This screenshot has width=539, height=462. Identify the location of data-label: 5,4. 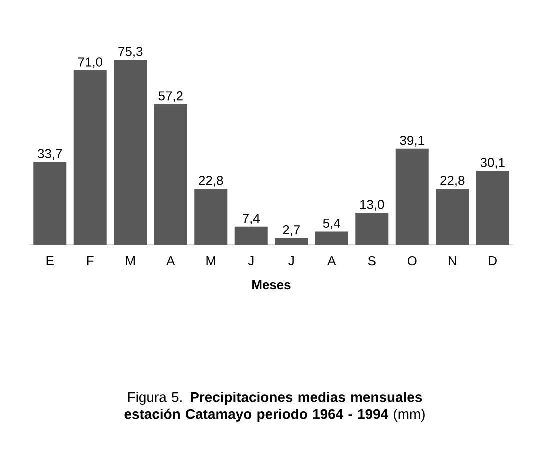
(332, 224).